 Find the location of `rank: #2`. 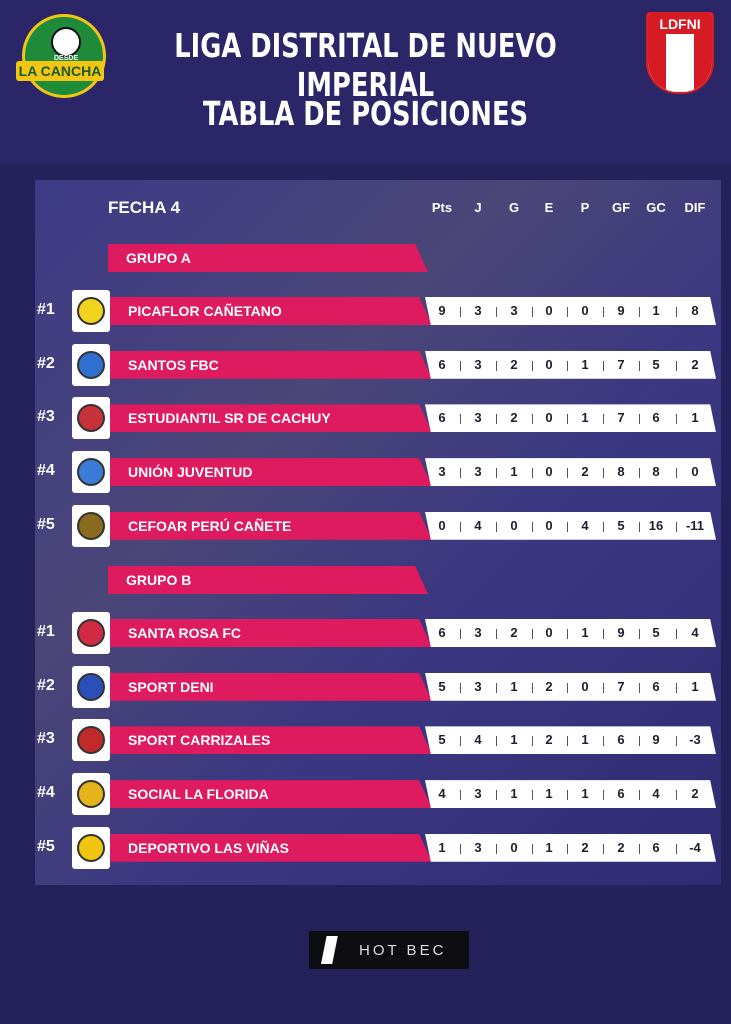

rank: #2 is located at coordinates (46, 685).